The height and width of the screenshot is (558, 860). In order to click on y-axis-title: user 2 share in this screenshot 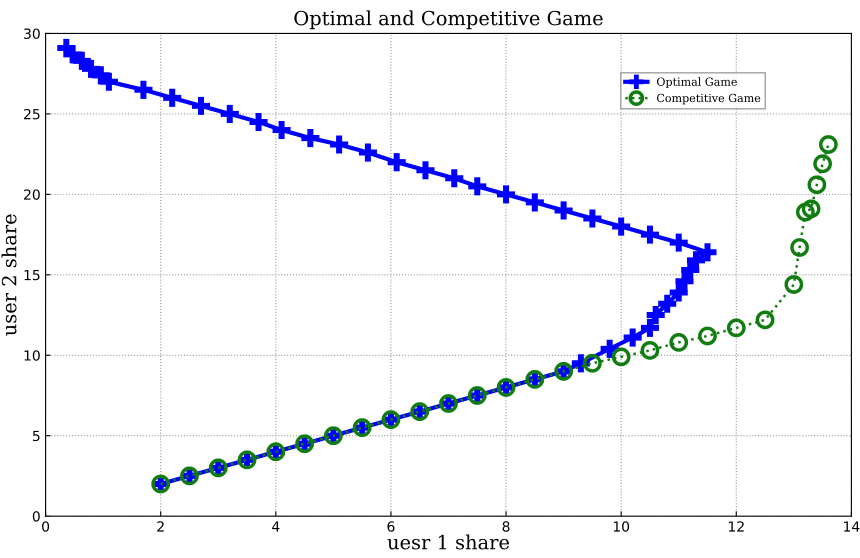, I will do `click(8, 275)`.